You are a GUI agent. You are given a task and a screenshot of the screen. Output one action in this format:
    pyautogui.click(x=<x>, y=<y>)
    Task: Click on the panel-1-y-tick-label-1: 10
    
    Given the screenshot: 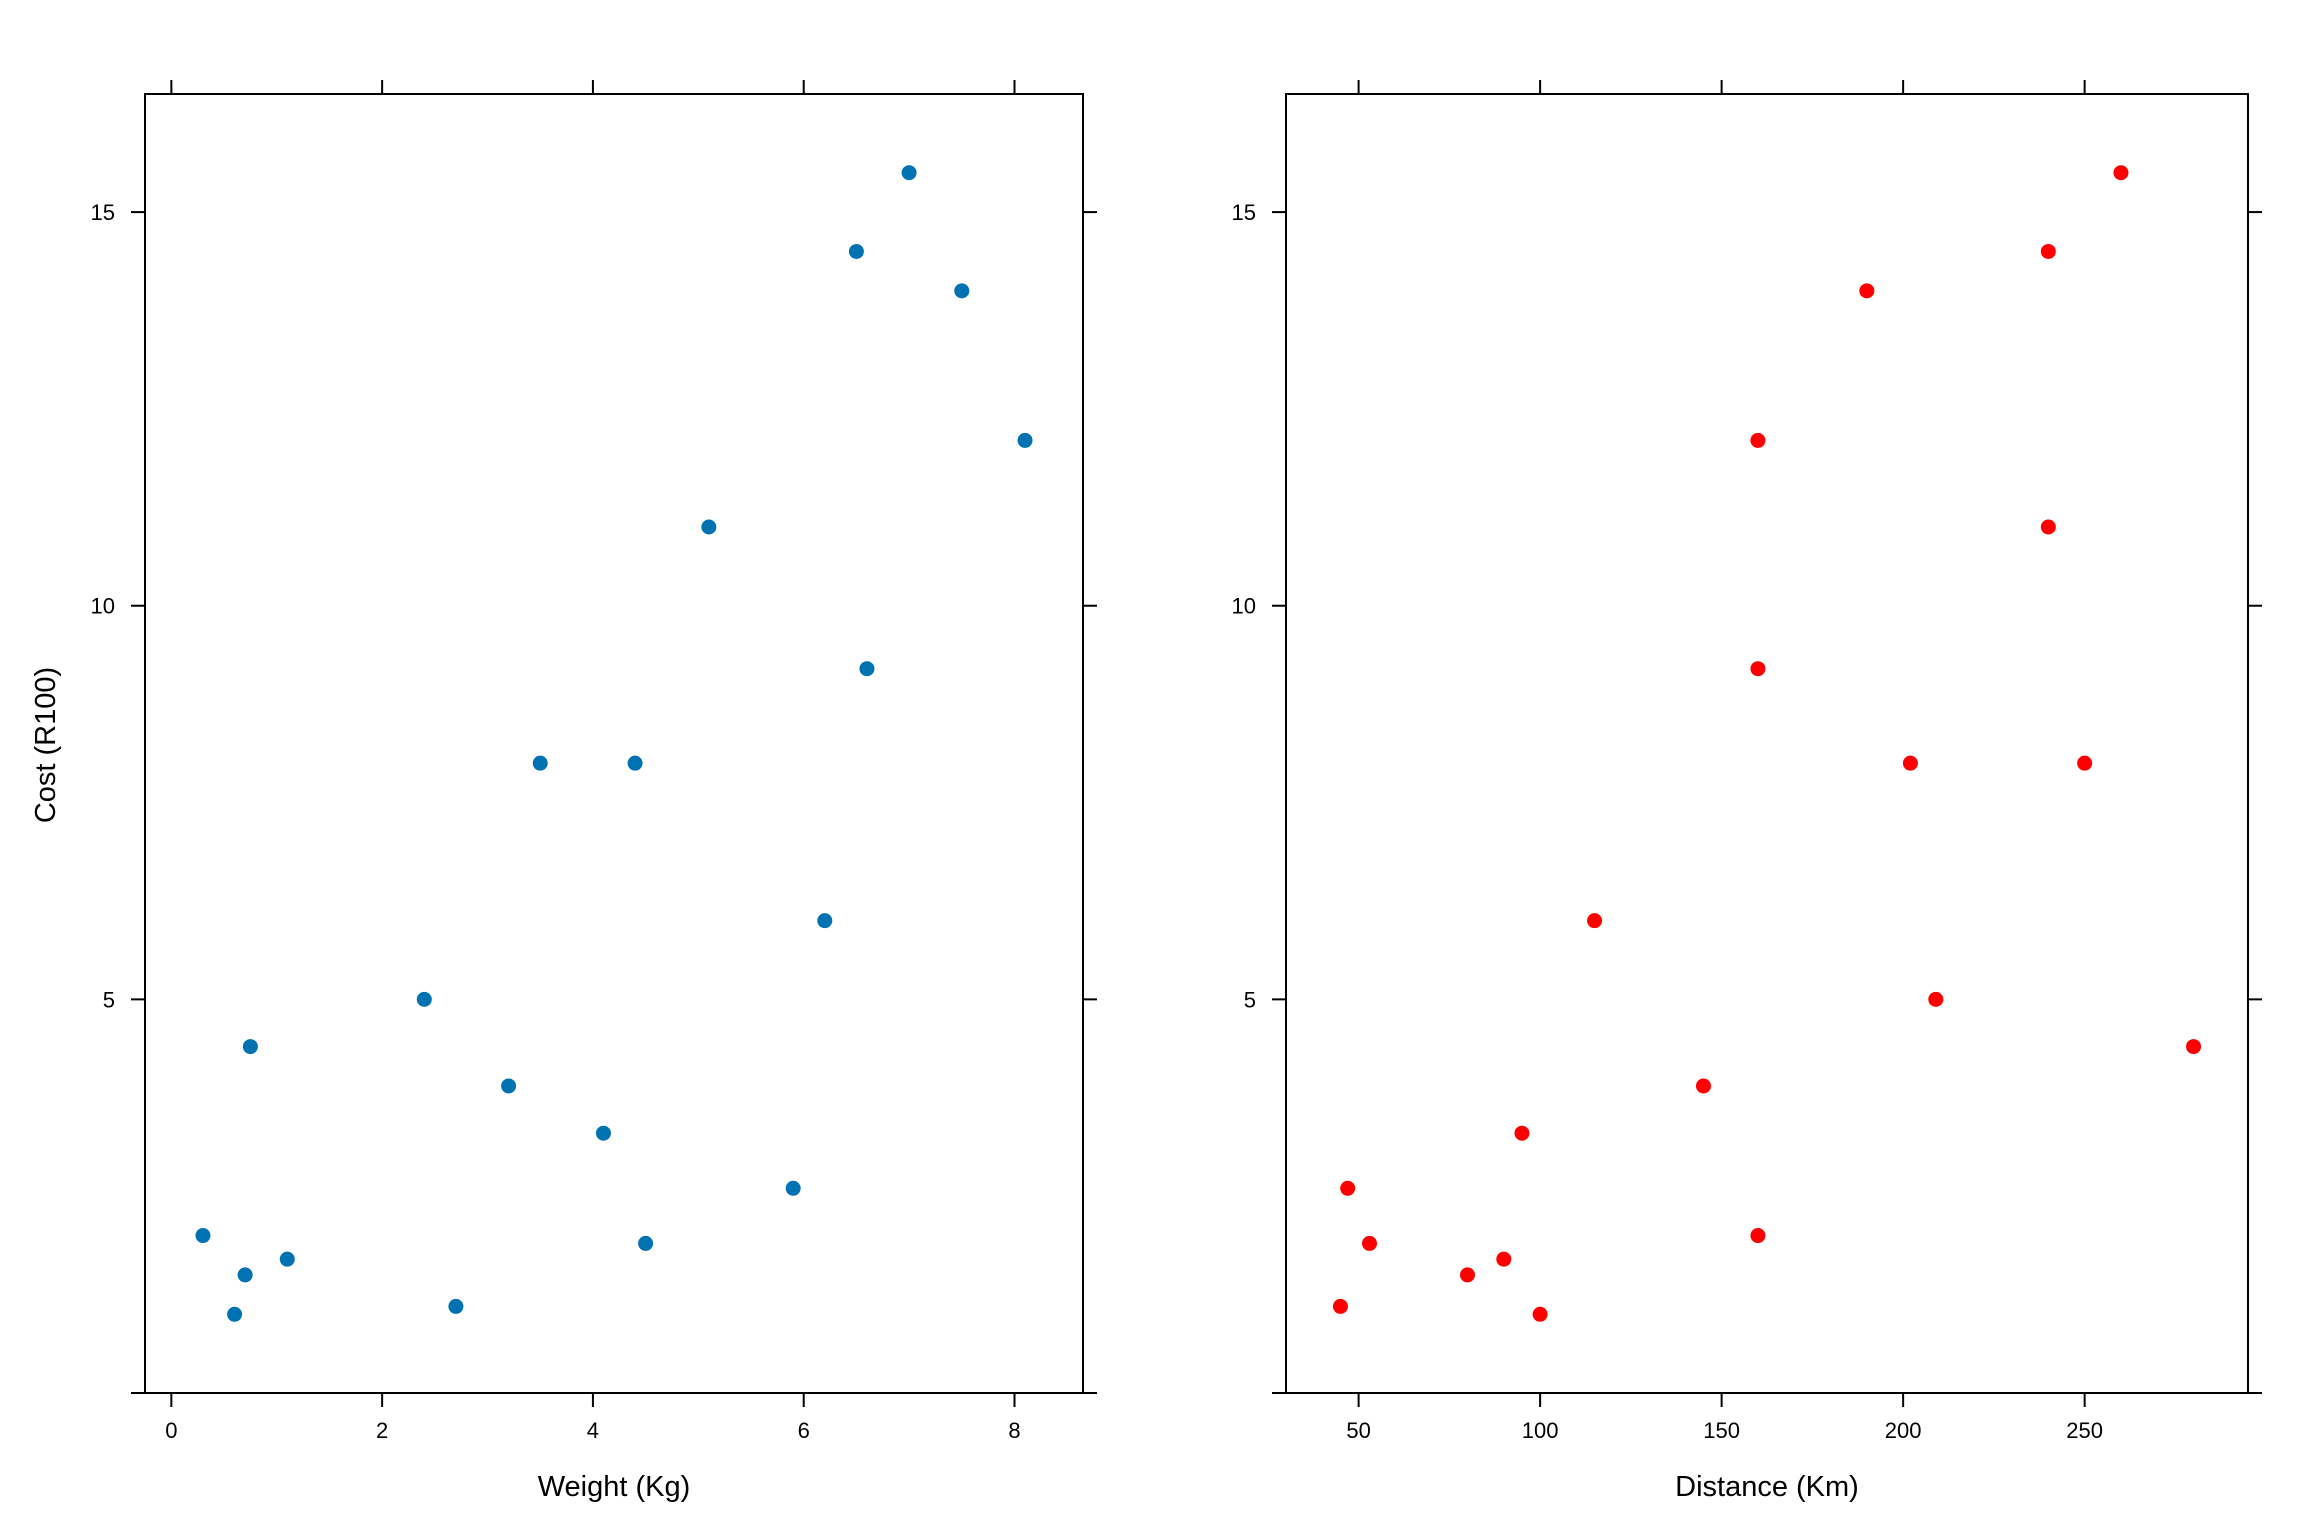 What is the action you would take?
    pyautogui.click(x=103, y=606)
    